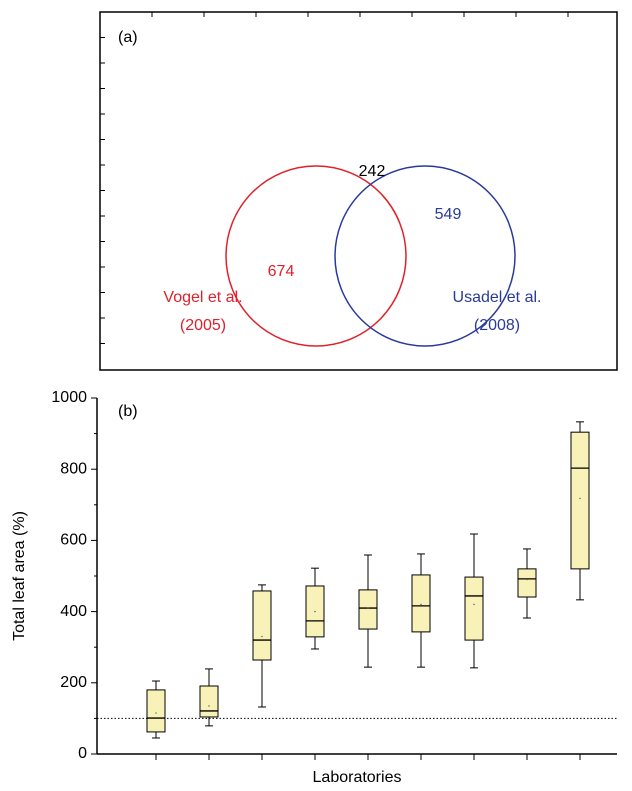 The height and width of the screenshot is (791, 632). I want to click on venn-set-label: Usadel et al., so click(497, 297).